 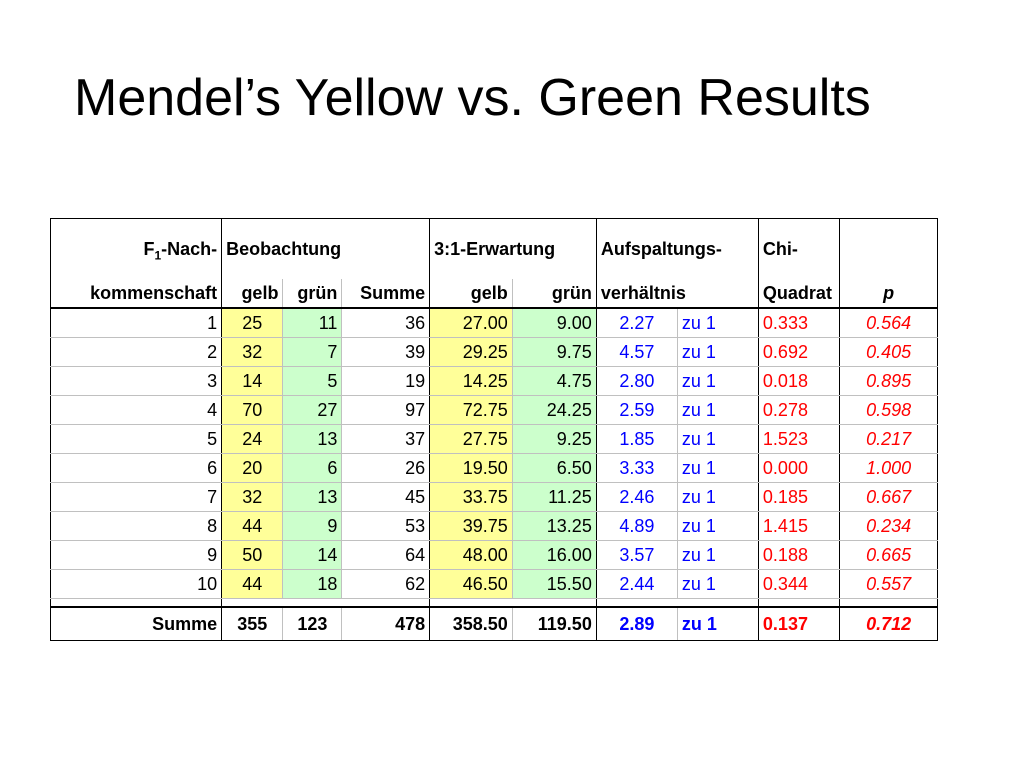 What do you see at coordinates (798, 439) in the screenshot?
I see `cell-chi-square: 1.523` at bounding box center [798, 439].